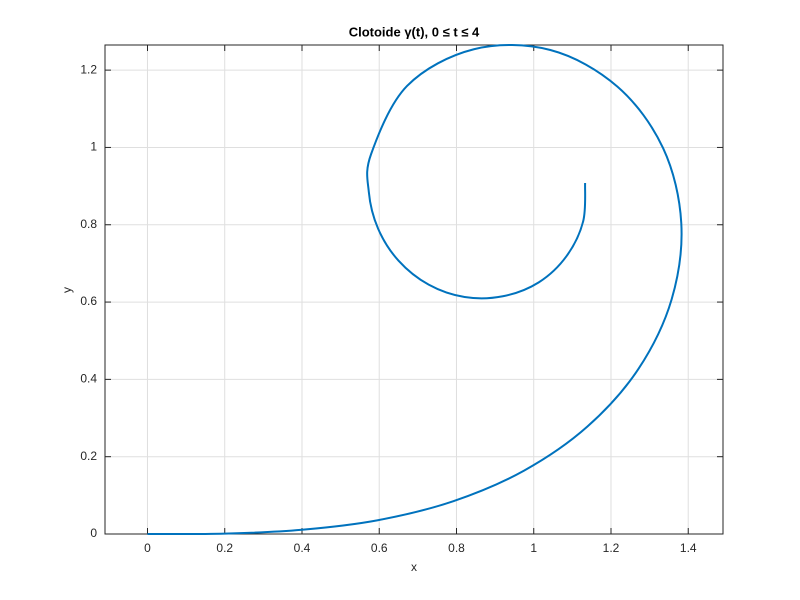 The height and width of the screenshot is (600, 800). I want to click on y-tick-label: 0.8, so click(88, 224).